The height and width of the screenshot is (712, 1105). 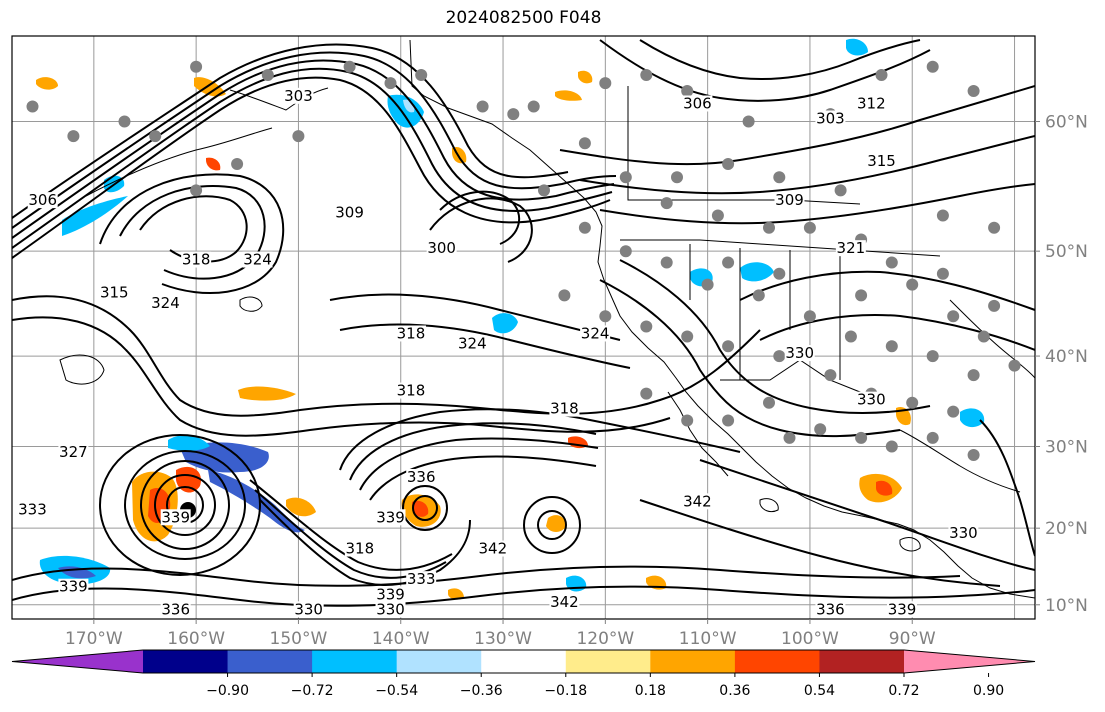 I want to click on lon-label: 140°W, so click(x=401, y=639).